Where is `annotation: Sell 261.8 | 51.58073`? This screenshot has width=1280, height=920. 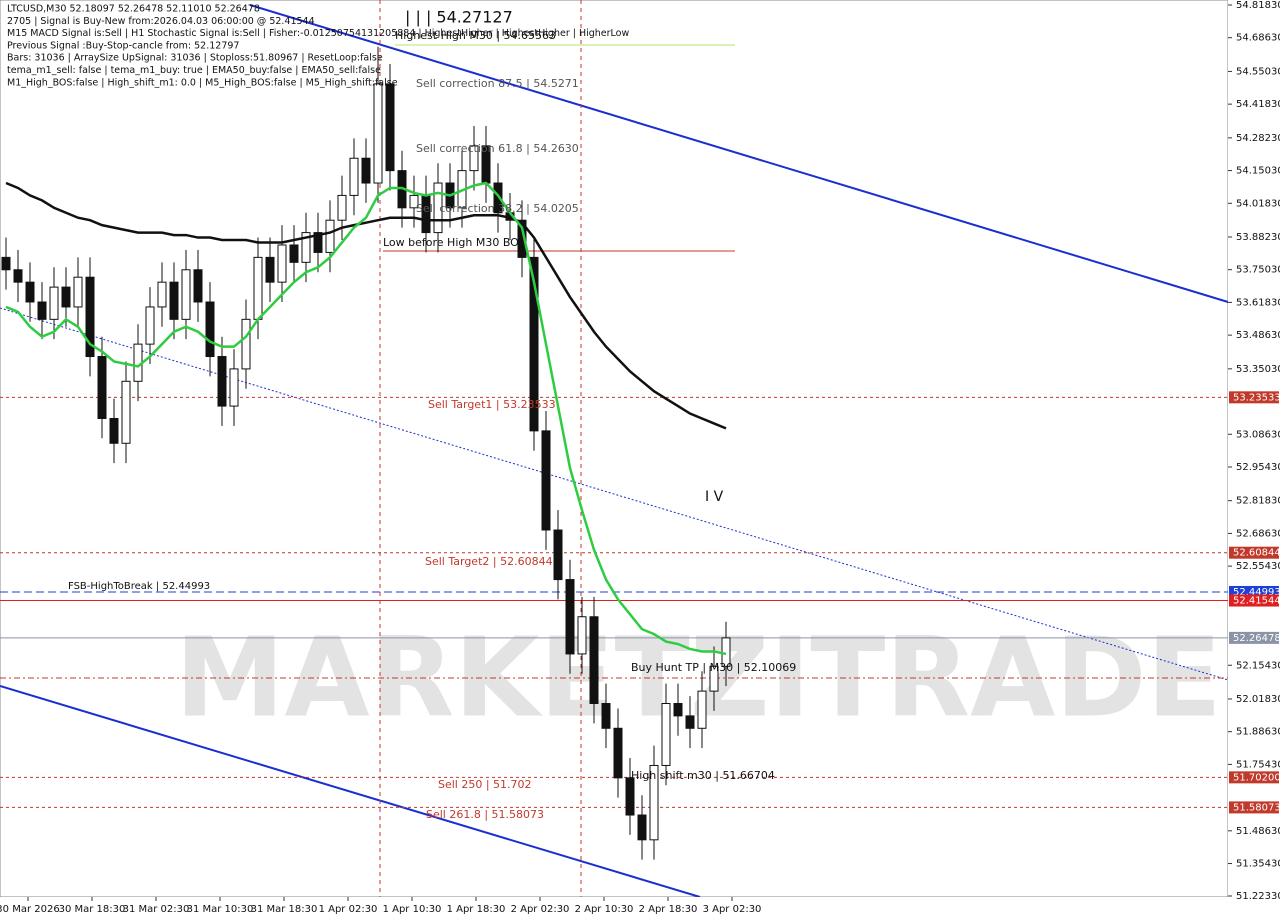 annotation: Sell 261.8 | 51.58073 is located at coordinates (485, 814).